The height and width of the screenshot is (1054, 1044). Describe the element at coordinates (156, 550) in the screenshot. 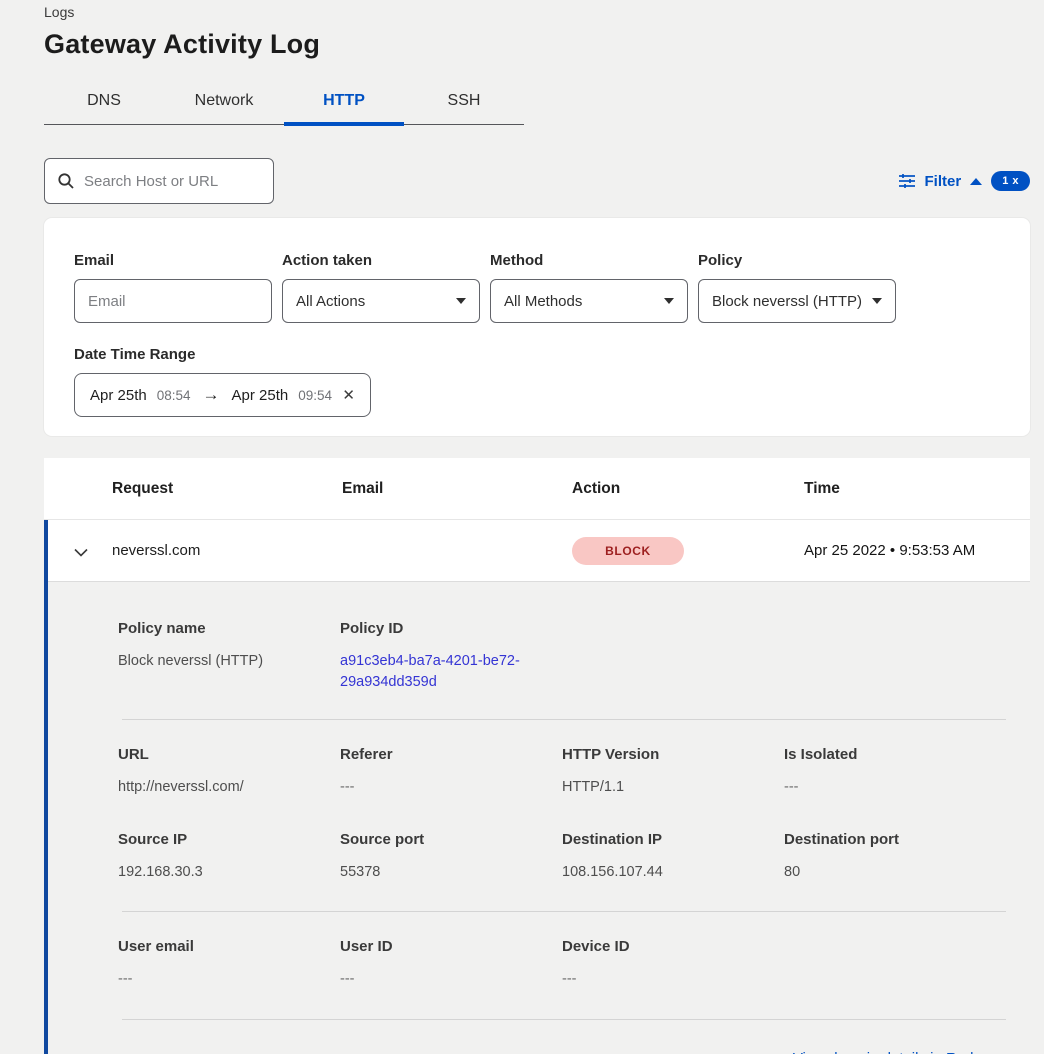

I see `row-request: neverssl.com` at that location.